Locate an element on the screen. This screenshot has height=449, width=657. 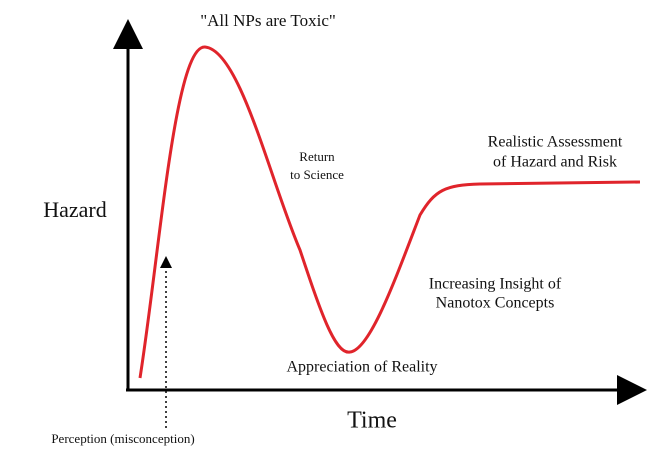
annotation: Return is located at coordinates (317, 156).